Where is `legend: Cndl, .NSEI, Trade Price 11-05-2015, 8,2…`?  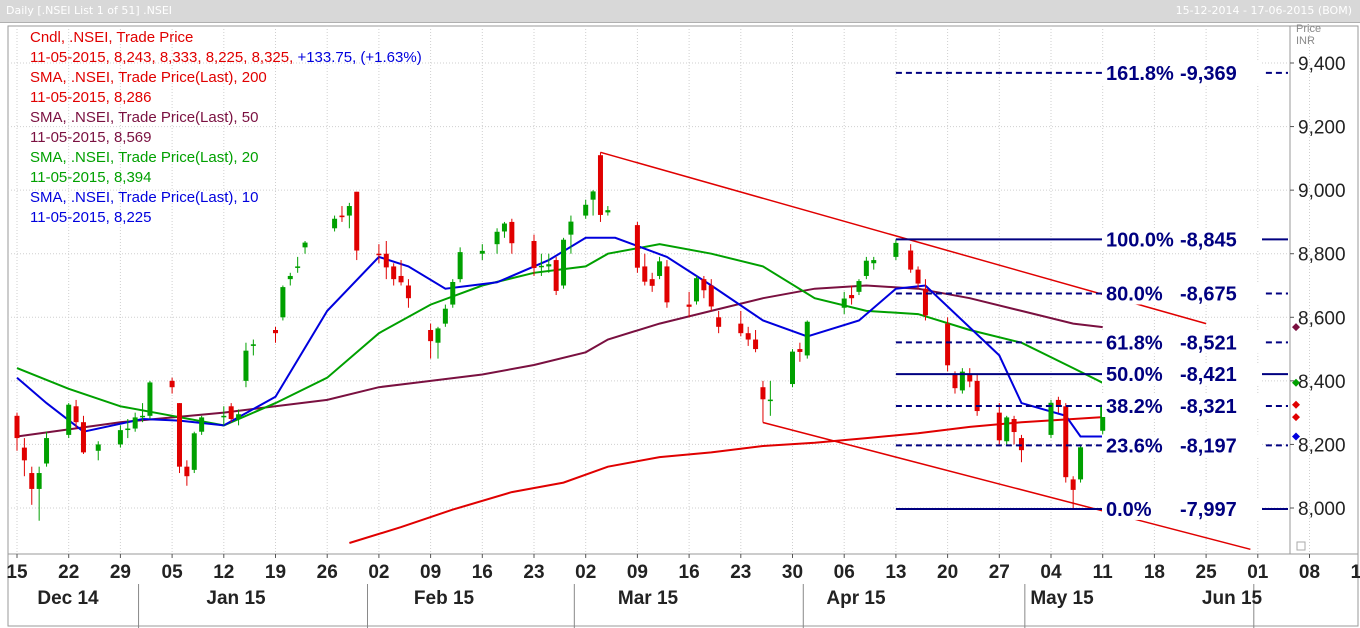 legend: Cndl, .NSEI, Trade Price 11-05-2015, 8,2… is located at coordinates (226, 128).